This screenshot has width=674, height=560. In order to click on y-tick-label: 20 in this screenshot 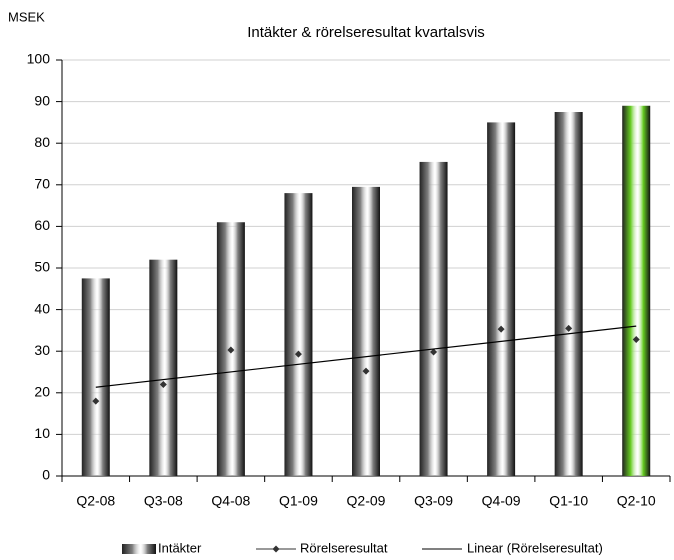, I will do `click(42, 392)`.